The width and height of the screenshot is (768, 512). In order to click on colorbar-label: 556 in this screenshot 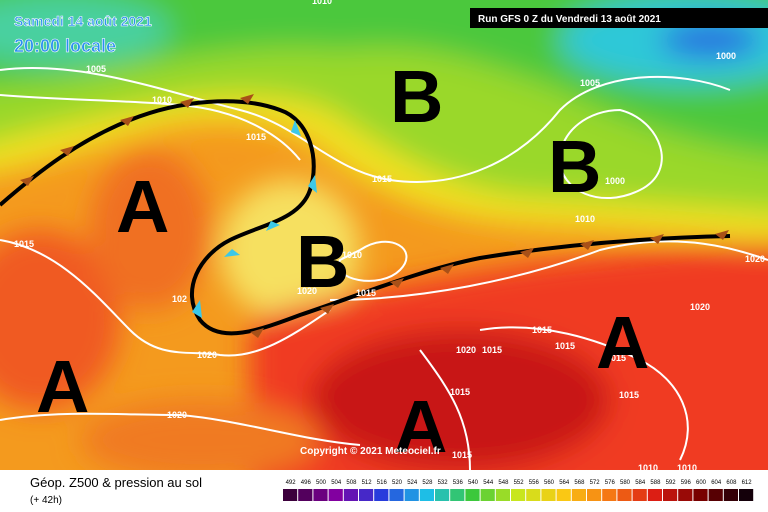, I will do `click(534, 483)`.